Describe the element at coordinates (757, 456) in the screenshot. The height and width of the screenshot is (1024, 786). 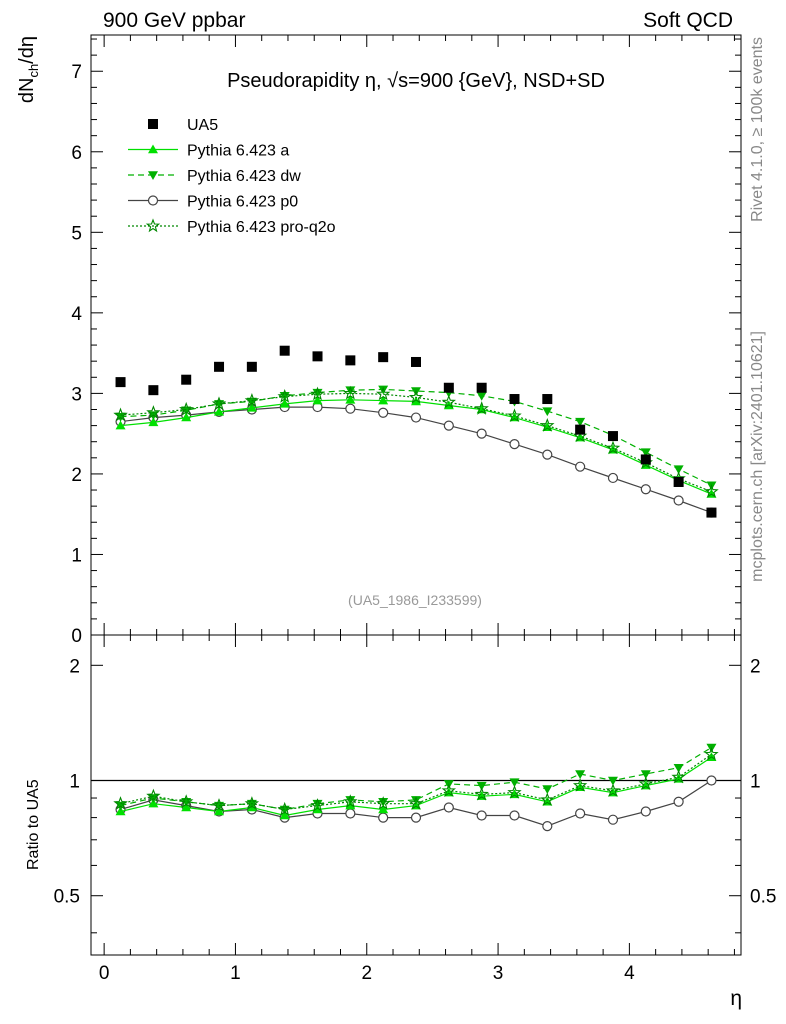
I see `mcplots-label: mcplots.cern.ch [arXiv:2401.10621]` at that location.